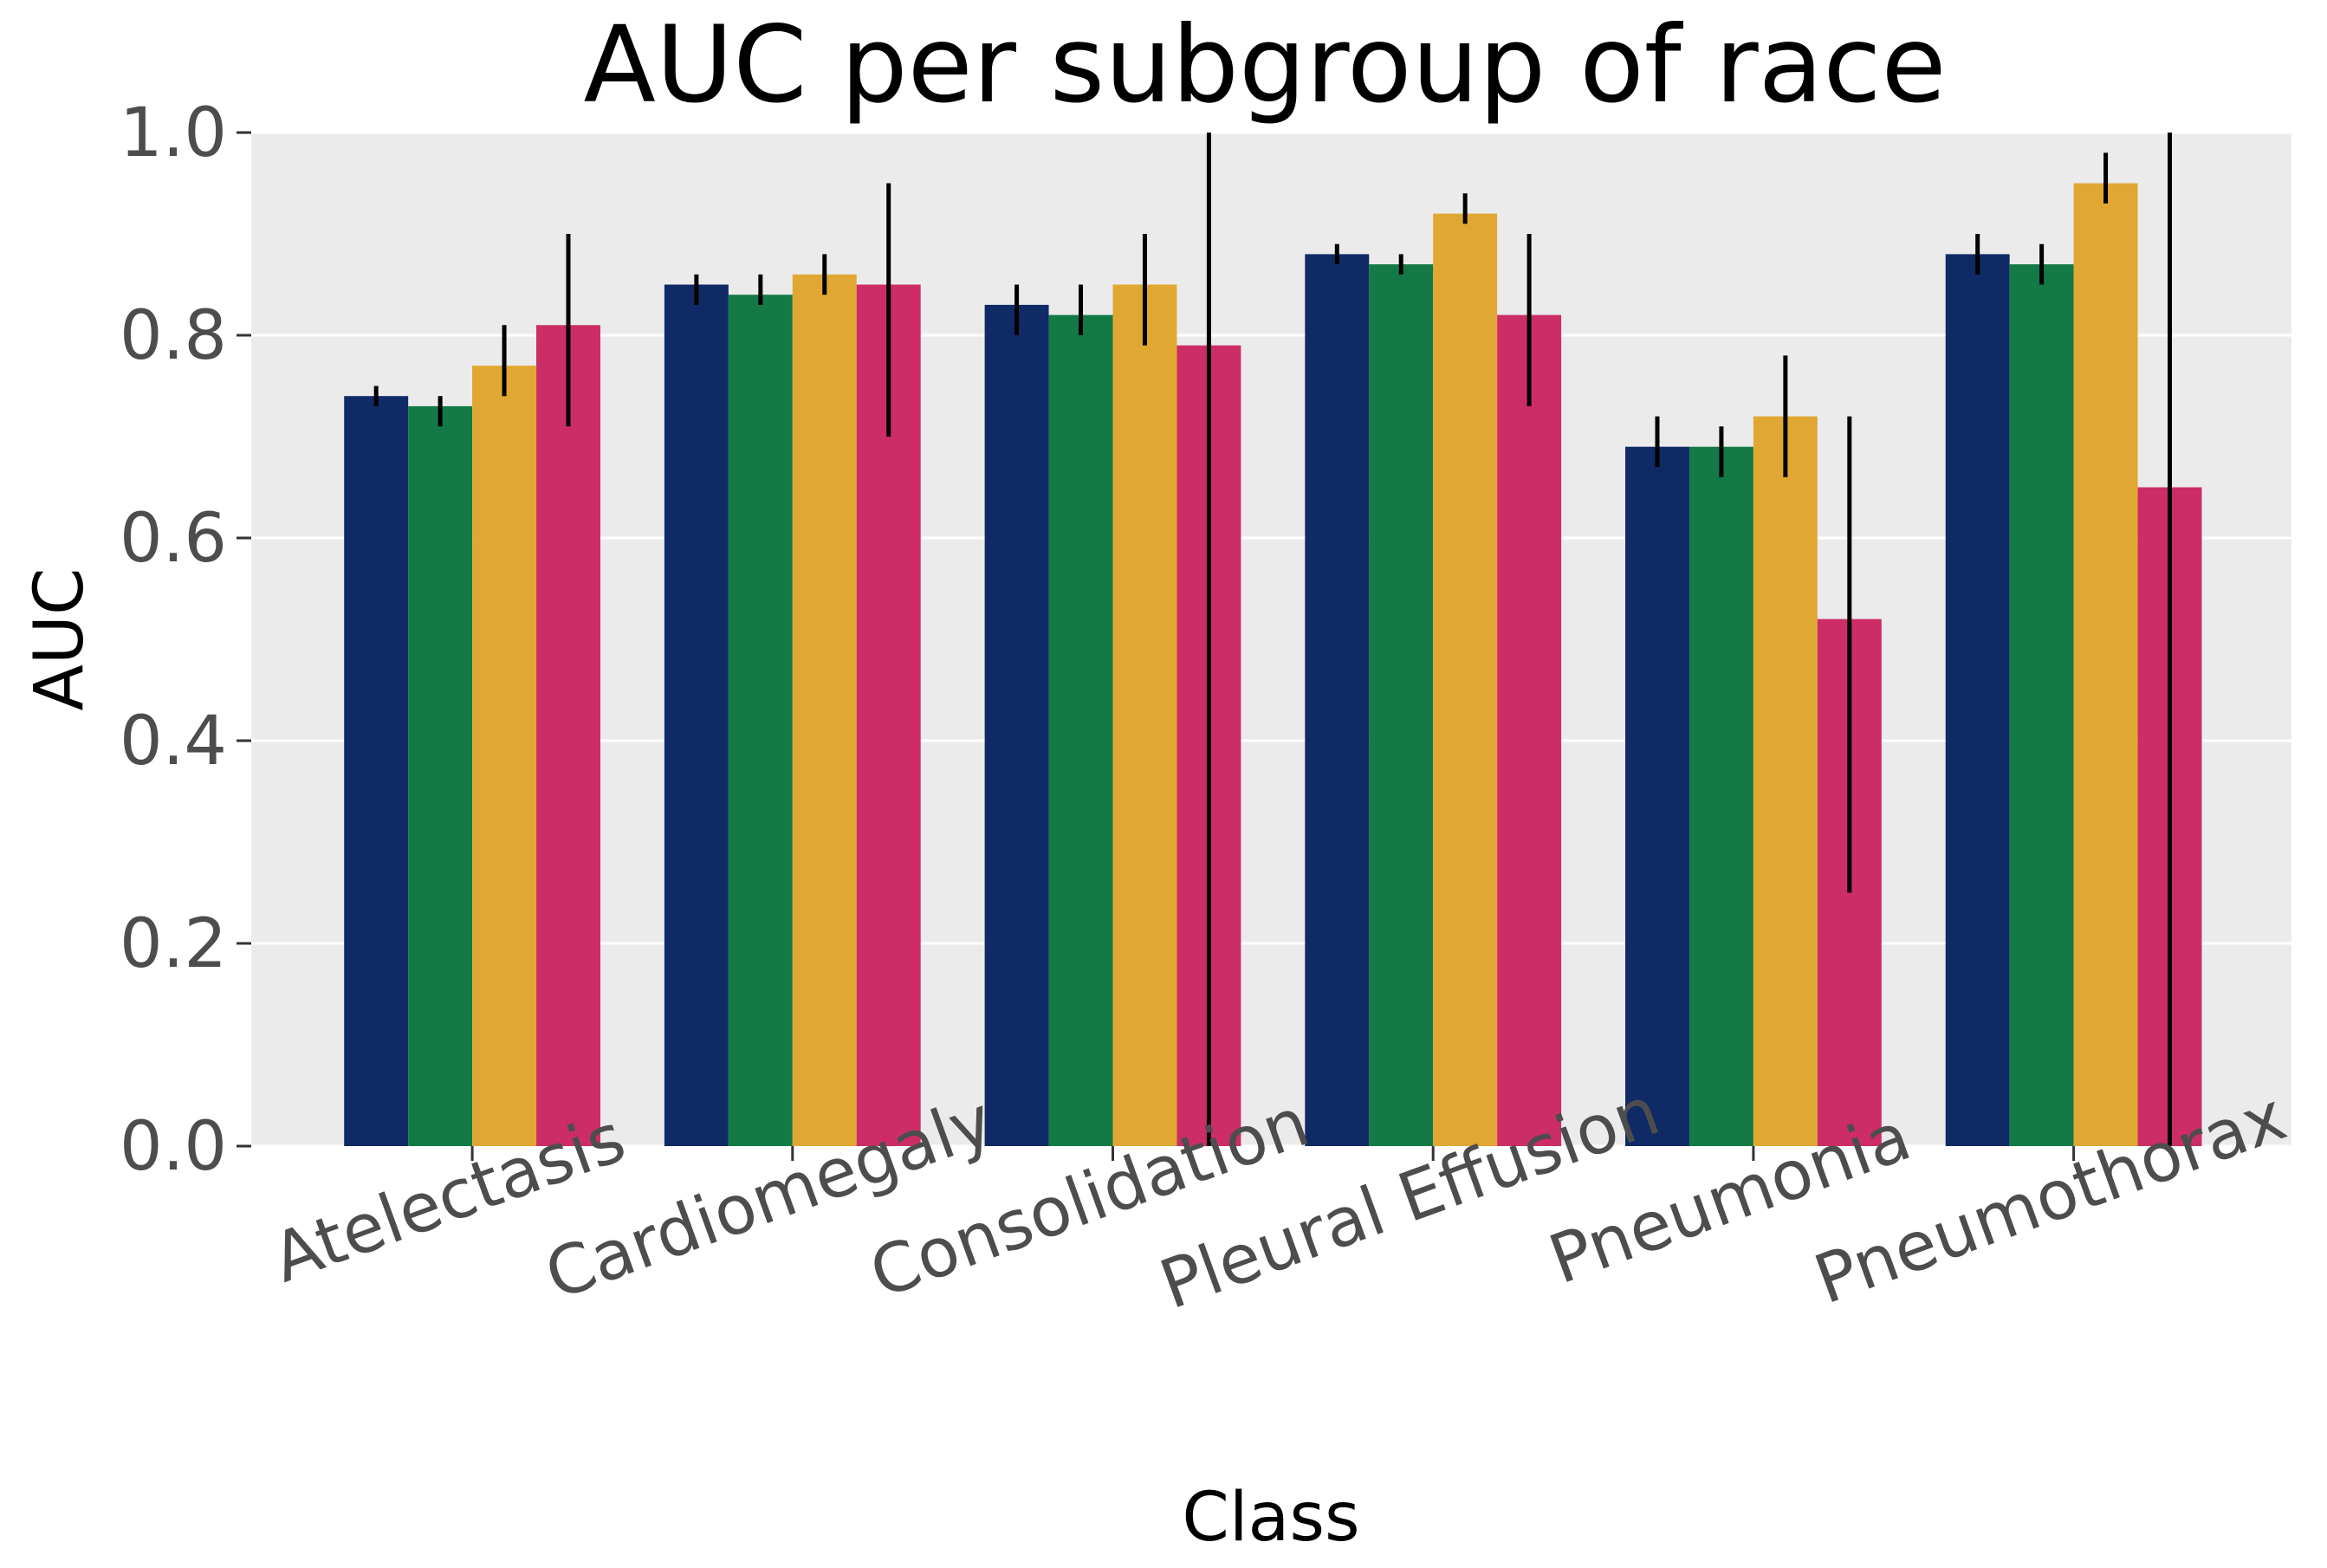 Image resolution: width=2327 pixels, height=1568 pixels. I want to click on y-tick-label: 0.0, so click(174, 1147).